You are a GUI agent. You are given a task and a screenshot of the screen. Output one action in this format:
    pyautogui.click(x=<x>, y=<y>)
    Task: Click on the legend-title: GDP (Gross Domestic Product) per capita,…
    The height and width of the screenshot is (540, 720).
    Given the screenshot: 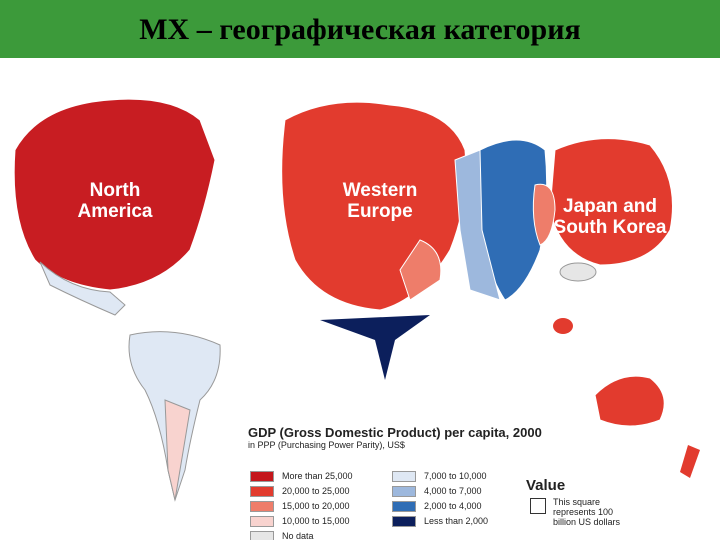 What is the action you would take?
    pyautogui.click(x=395, y=432)
    